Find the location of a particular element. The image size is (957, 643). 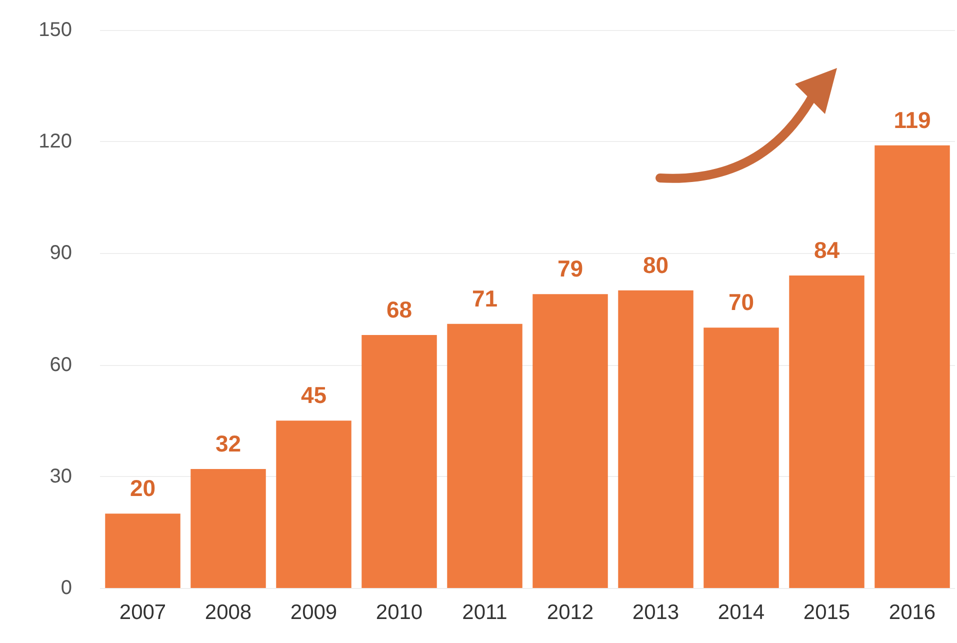

x-tick-label: 2008 is located at coordinates (228, 612).